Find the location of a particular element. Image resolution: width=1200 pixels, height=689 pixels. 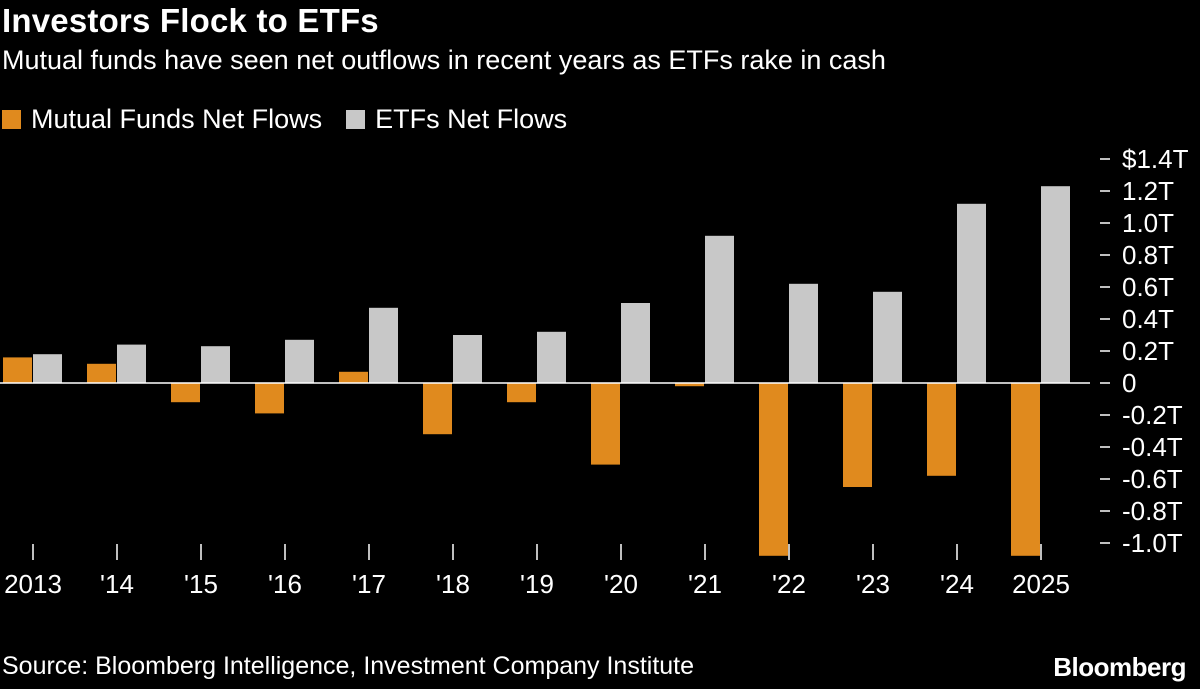

x-tick-label-7: '20 is located at coordinates (621, 584).